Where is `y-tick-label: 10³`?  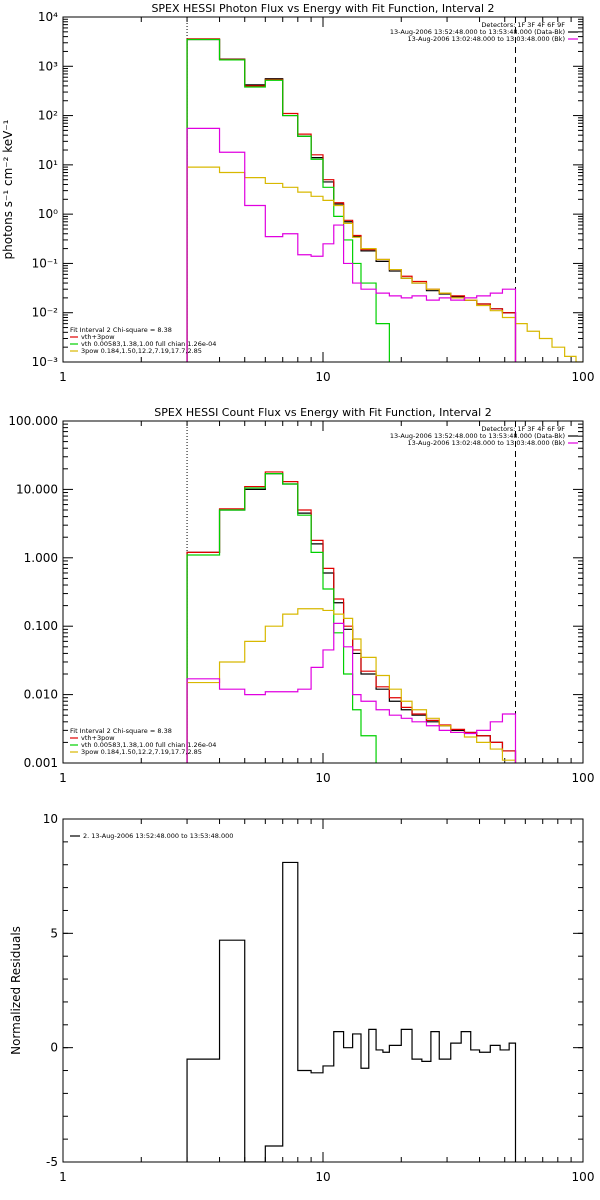 y-tick-label: 10³ is located at coordinates (48, 66).